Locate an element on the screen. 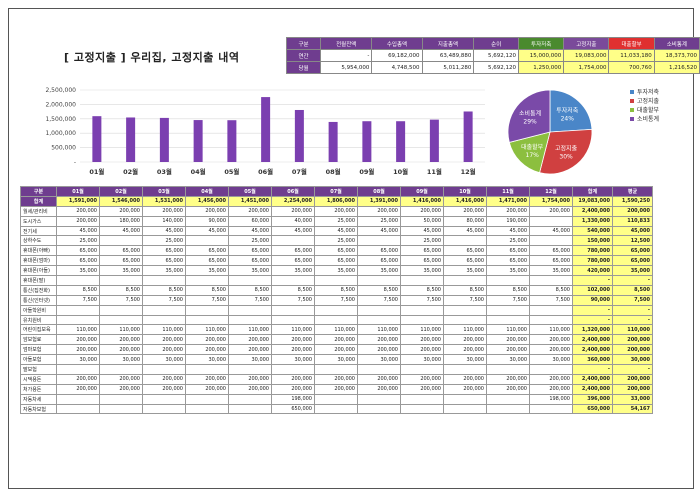  summary-cell: 69,182,000 is located at coordinates (397, 55).